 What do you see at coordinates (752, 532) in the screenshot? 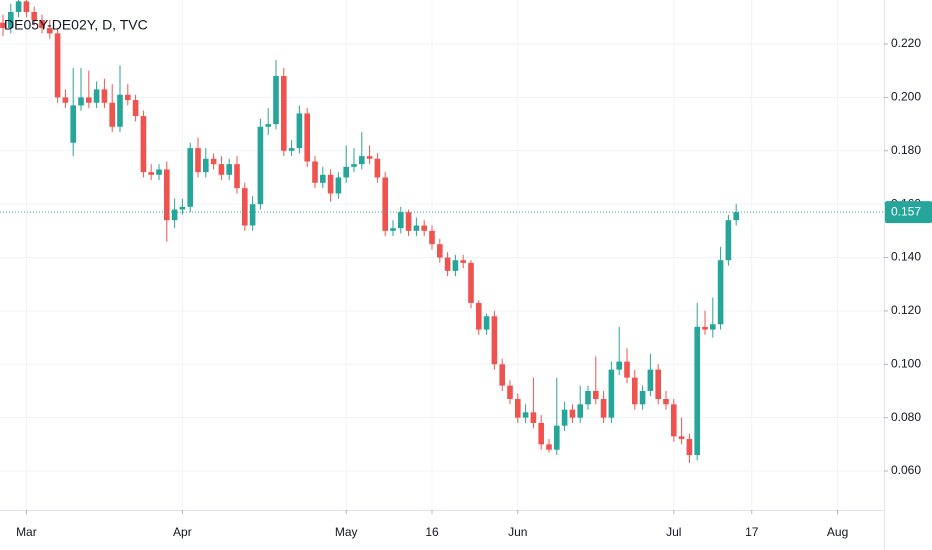
I see `x-tick-label: 17` at bounding box center [752, 532].